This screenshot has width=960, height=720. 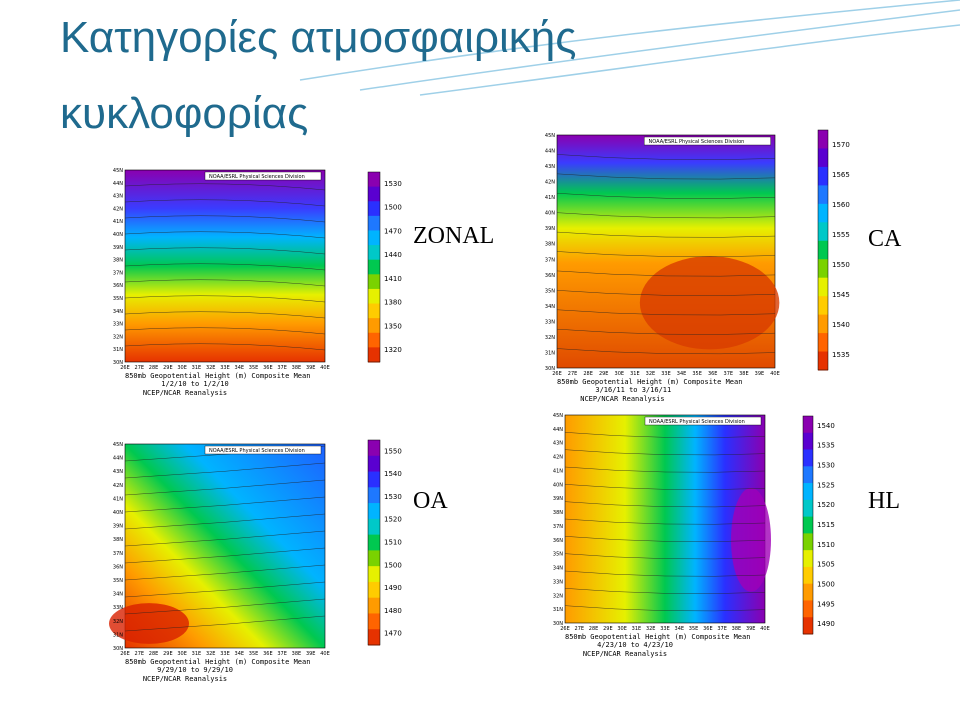 I want to click on map-field, so click(x=225, y=266).